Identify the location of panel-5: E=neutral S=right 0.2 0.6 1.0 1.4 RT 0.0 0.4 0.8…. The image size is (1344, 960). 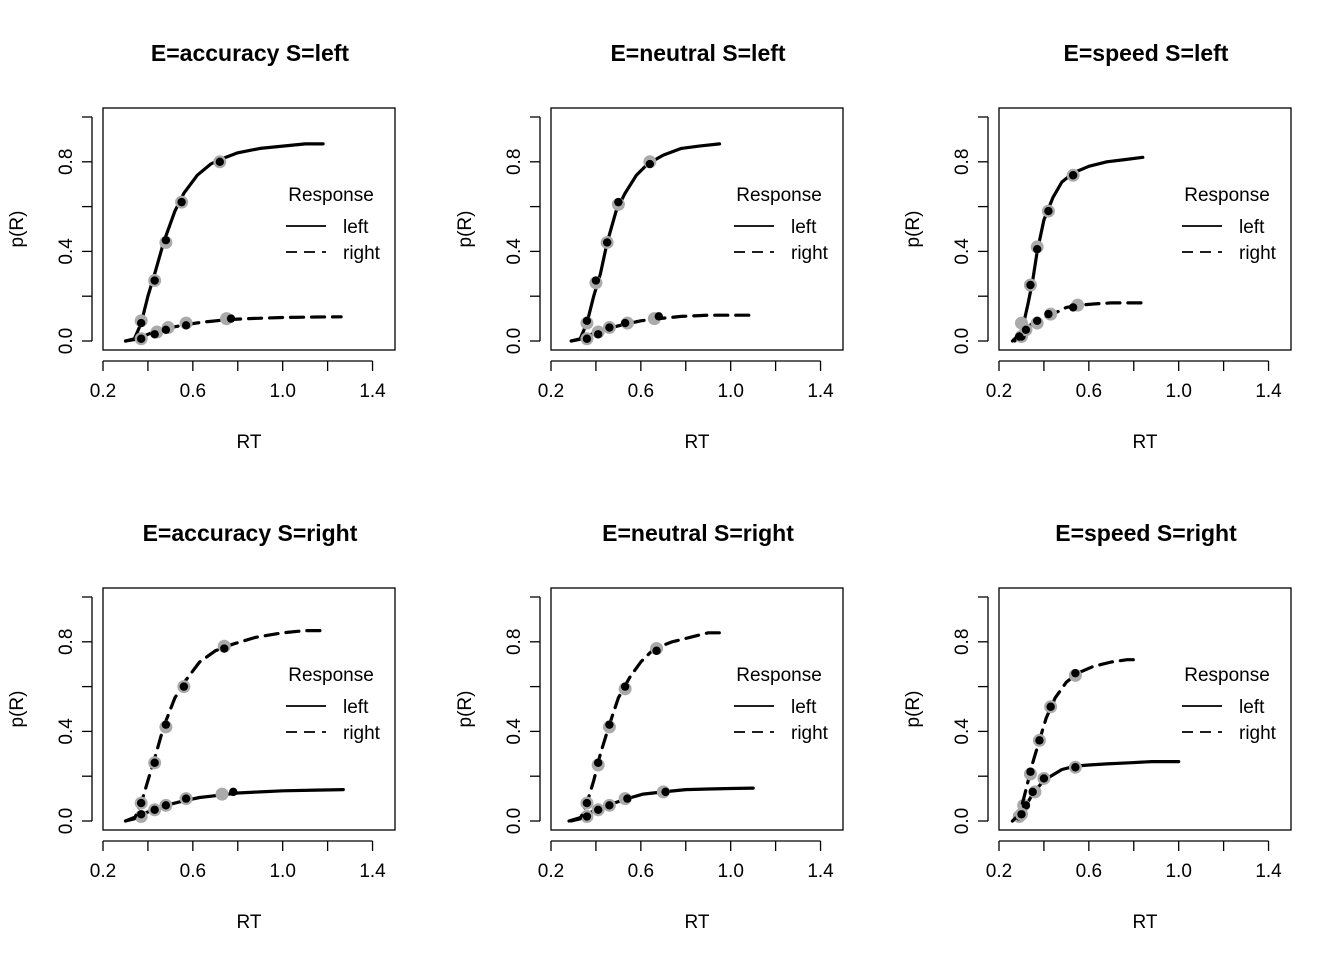
(649, 726).